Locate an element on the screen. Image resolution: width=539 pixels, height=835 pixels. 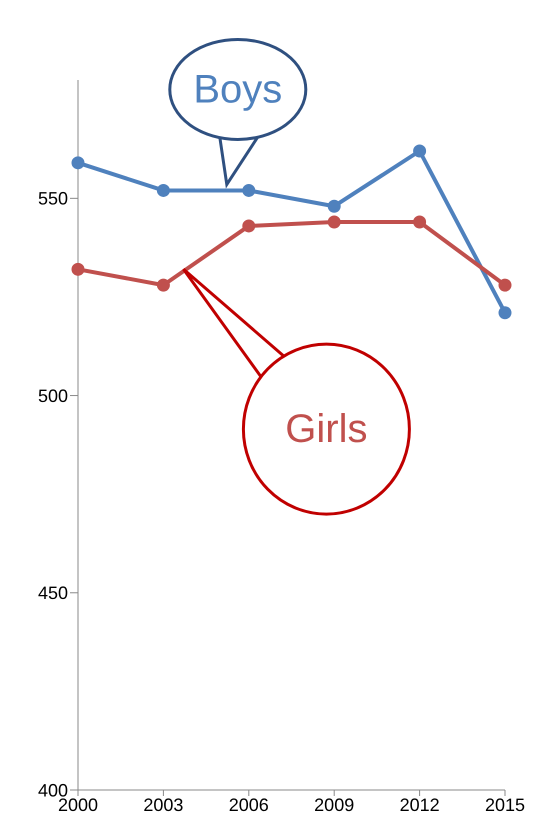
y-tick-label: 450 is located at coordinates (53, 593).